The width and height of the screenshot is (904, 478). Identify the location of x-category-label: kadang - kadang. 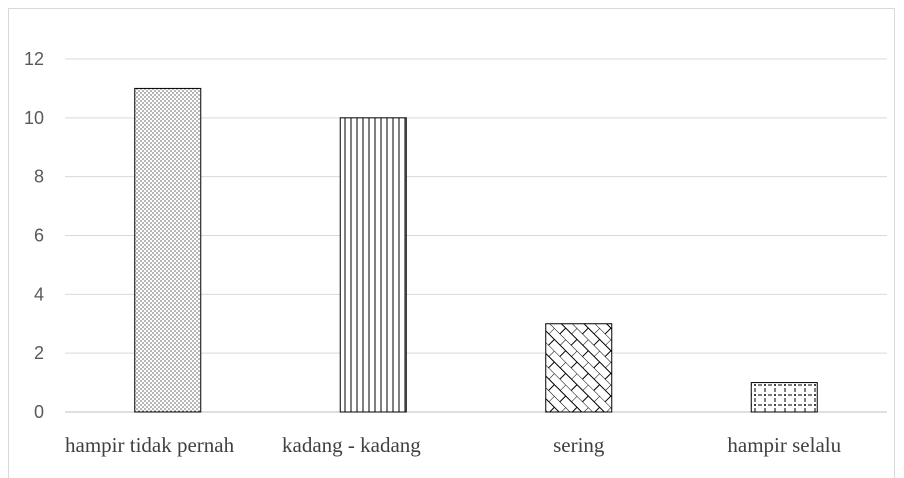
(351, 445).